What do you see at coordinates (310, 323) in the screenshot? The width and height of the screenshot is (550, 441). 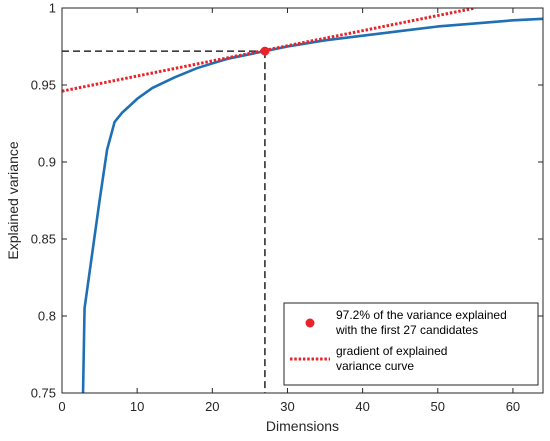 I see `legend-marker-symbol` at bounding box center [310, 323].